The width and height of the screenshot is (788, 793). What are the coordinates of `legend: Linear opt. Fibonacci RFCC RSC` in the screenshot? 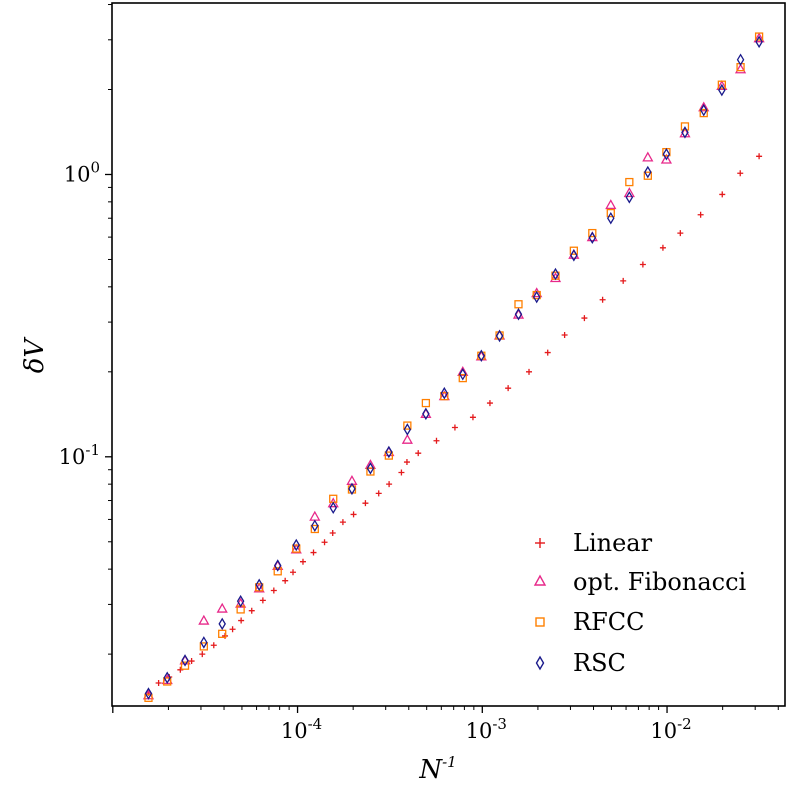 It's located at (640, 603).